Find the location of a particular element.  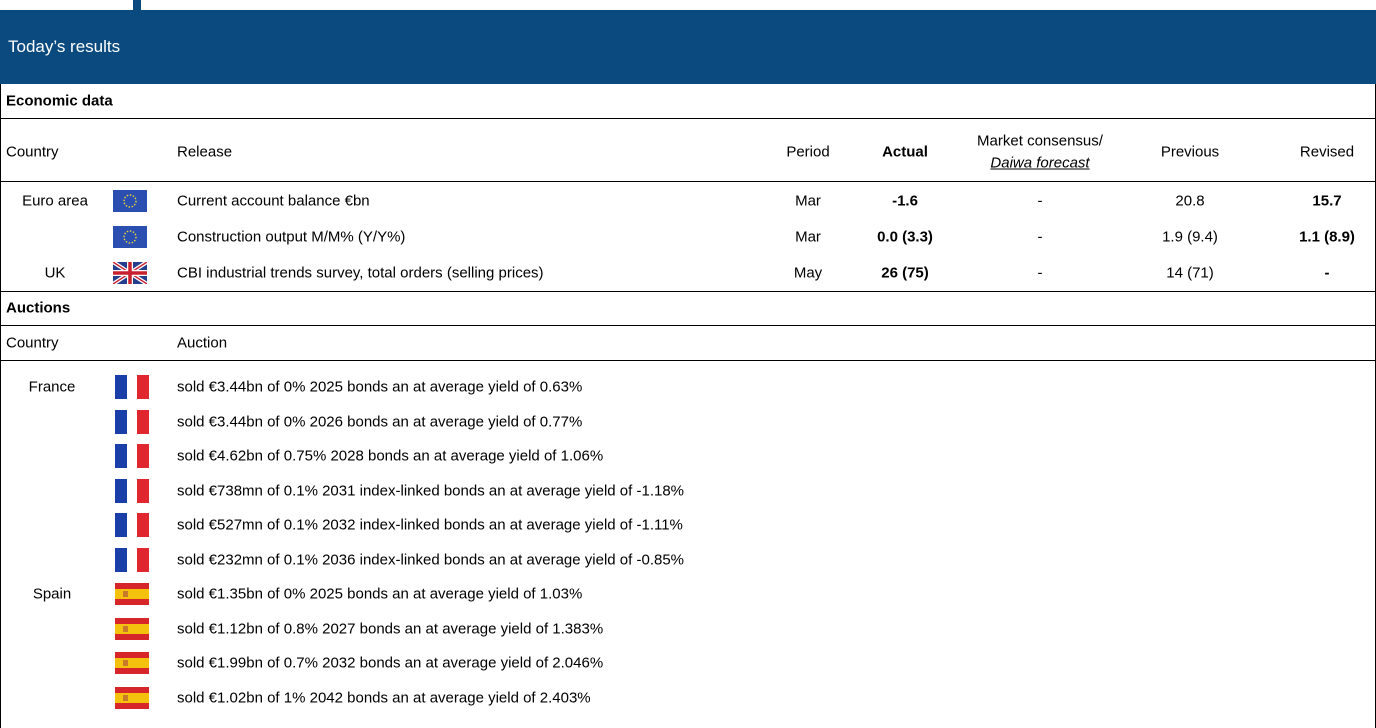

column-header: Revised is located at coordinates (1327, 152).